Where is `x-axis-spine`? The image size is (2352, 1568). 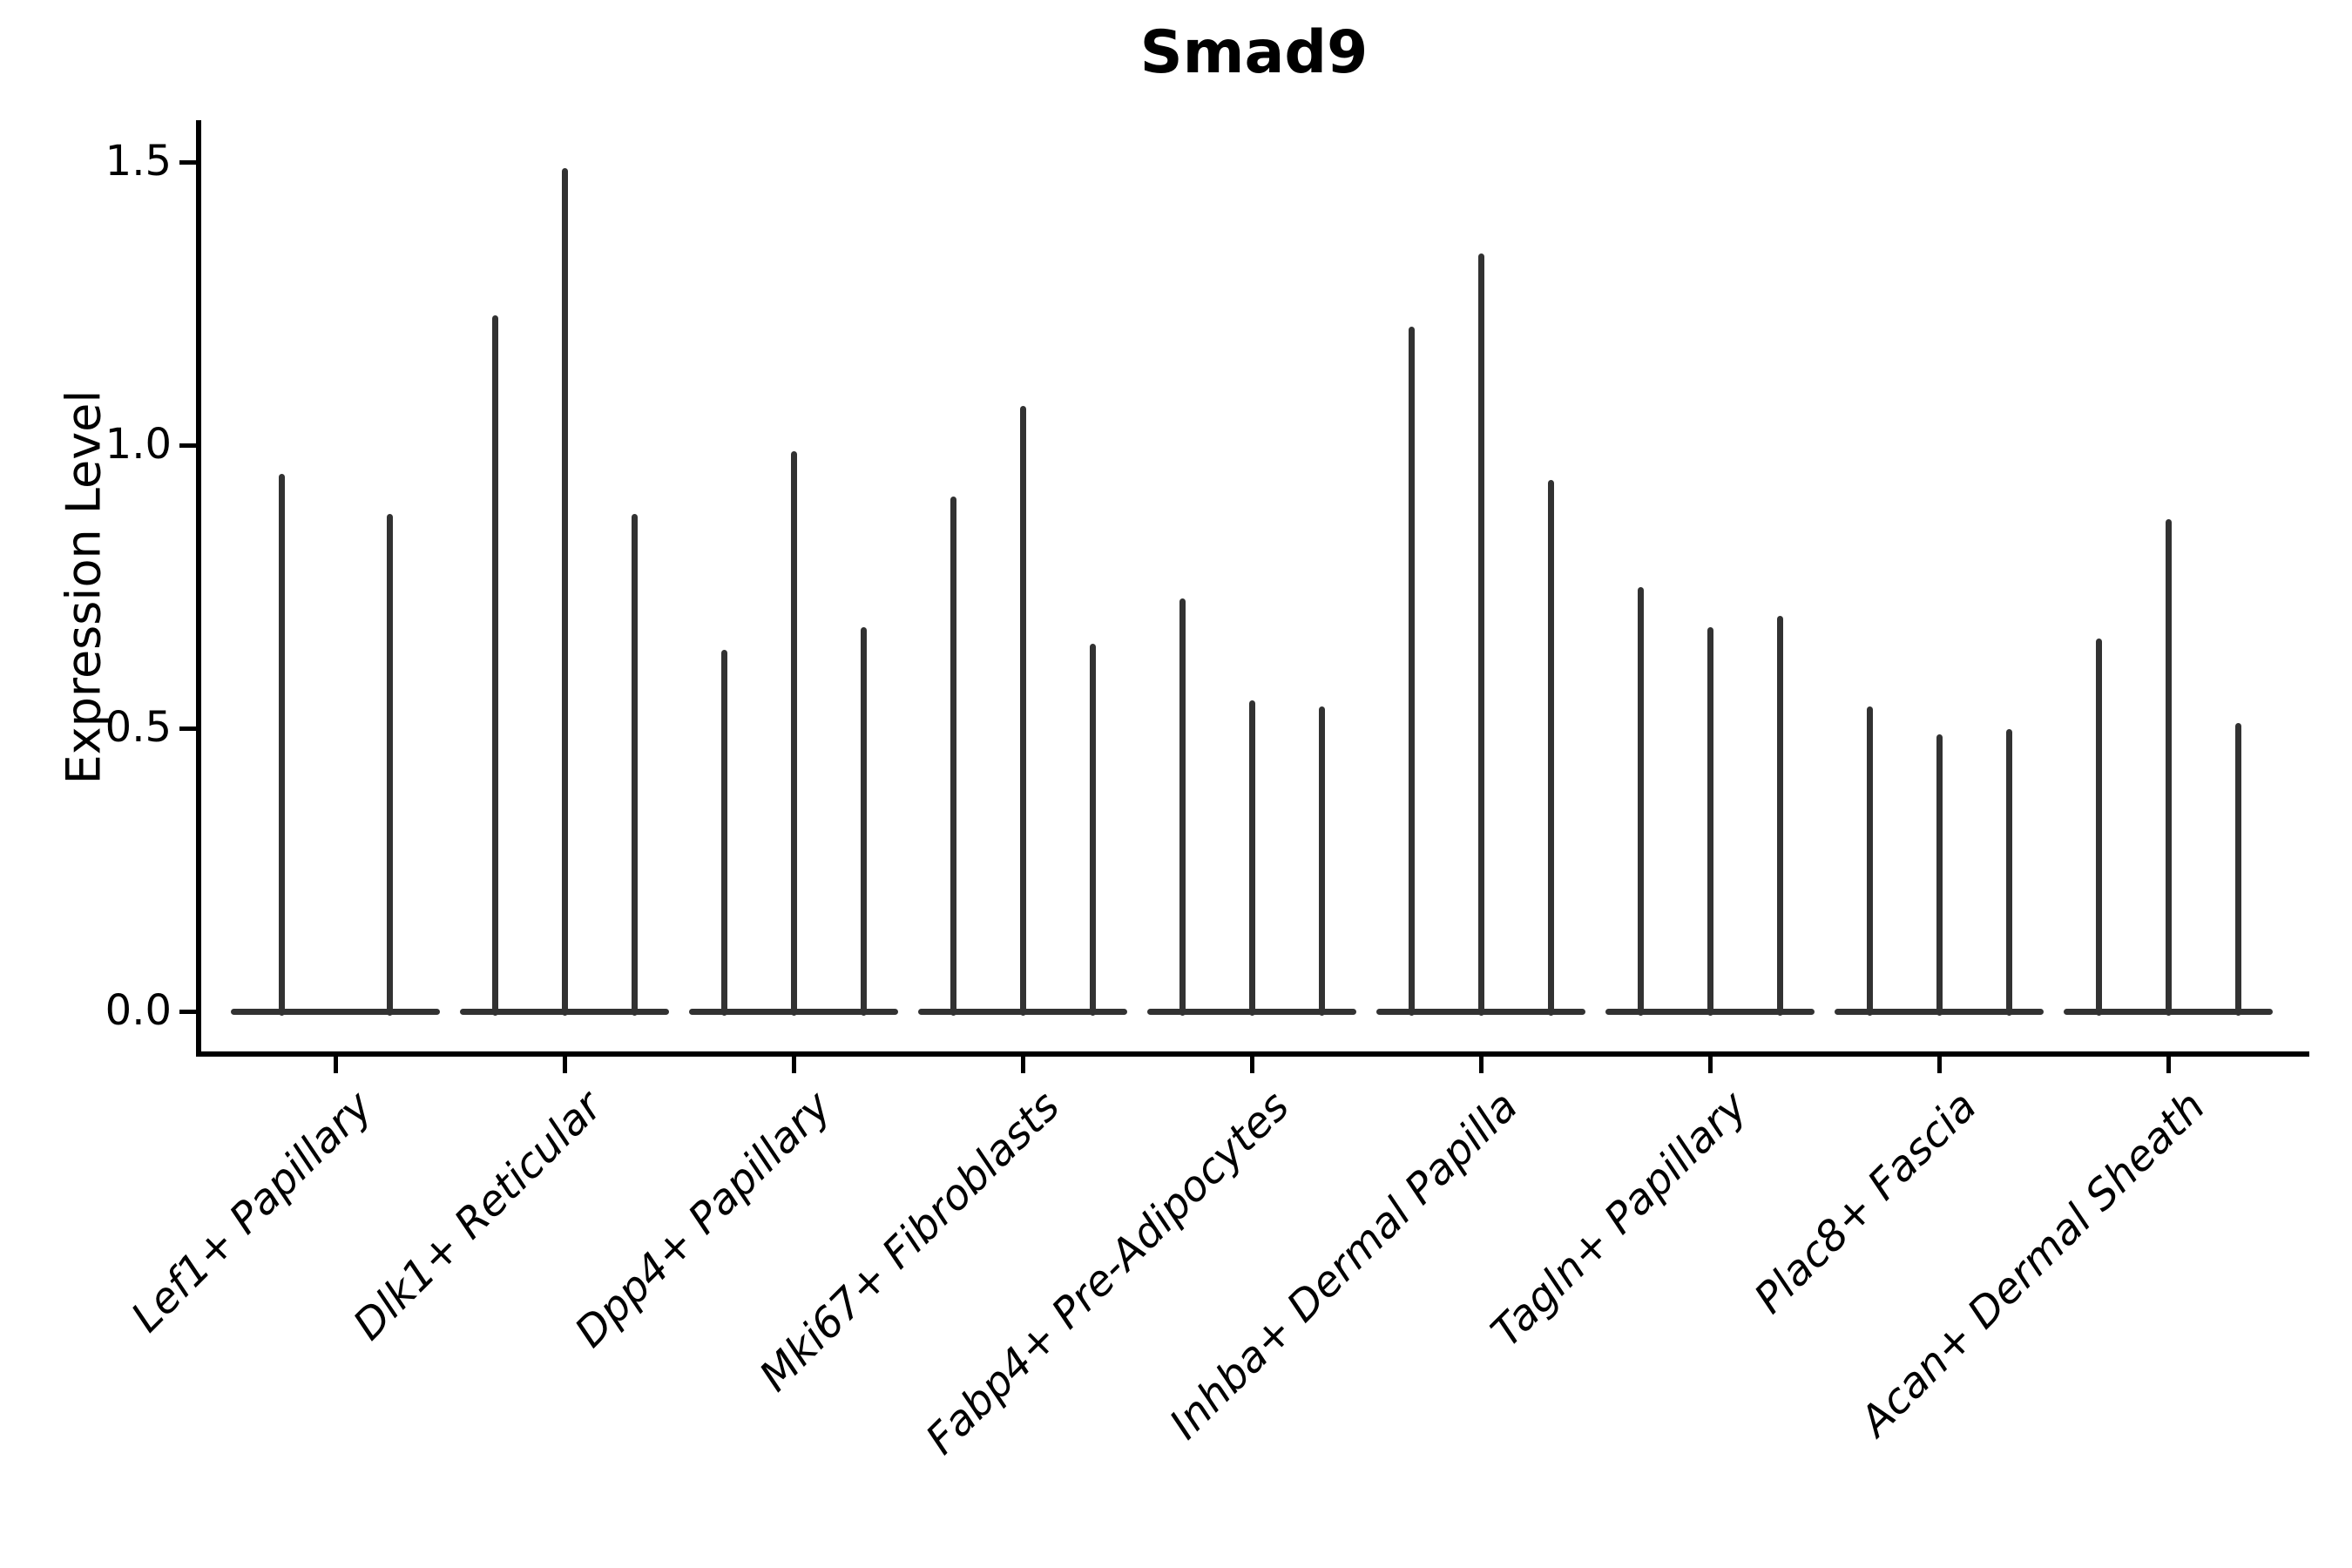
x-axis-spine is located at coordinates (1252, 1054).